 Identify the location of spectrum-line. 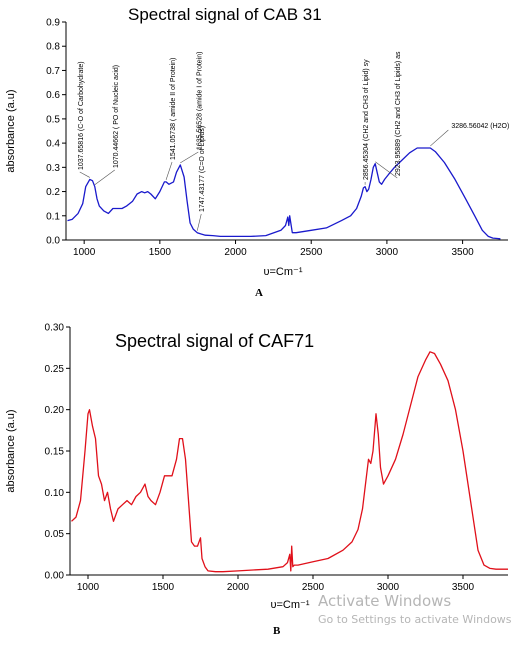
(284, 193).